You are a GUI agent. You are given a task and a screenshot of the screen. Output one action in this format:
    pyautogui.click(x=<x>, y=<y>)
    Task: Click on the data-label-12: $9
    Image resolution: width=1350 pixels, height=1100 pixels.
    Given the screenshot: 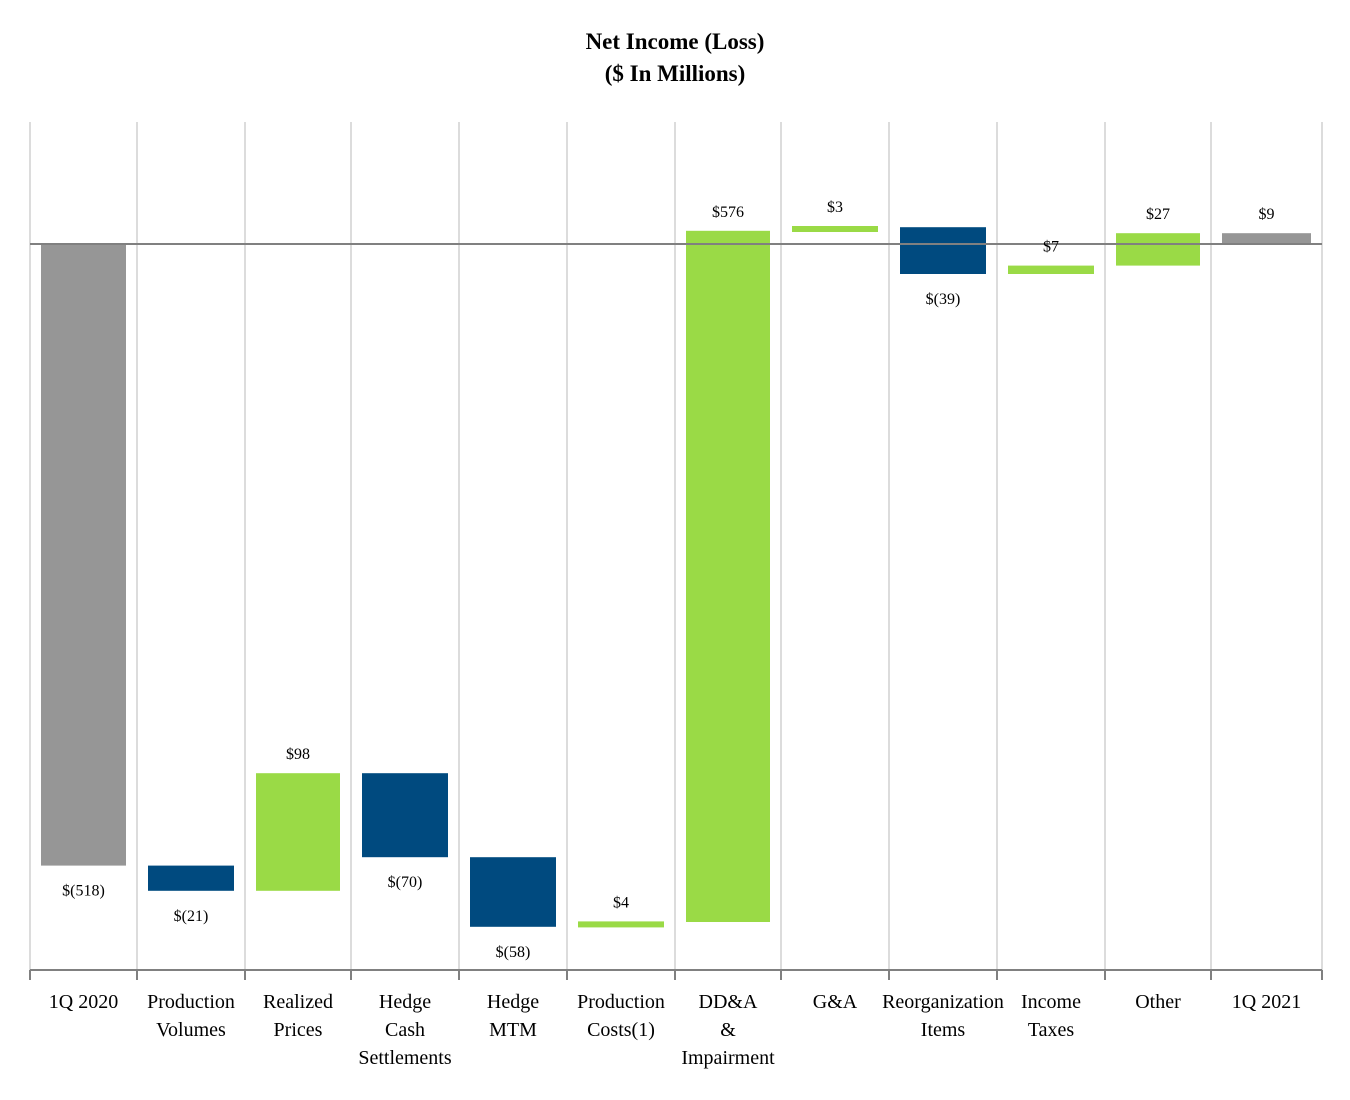 What is the action you would take?
    pyautogui.click(x=1267, y=214)
    